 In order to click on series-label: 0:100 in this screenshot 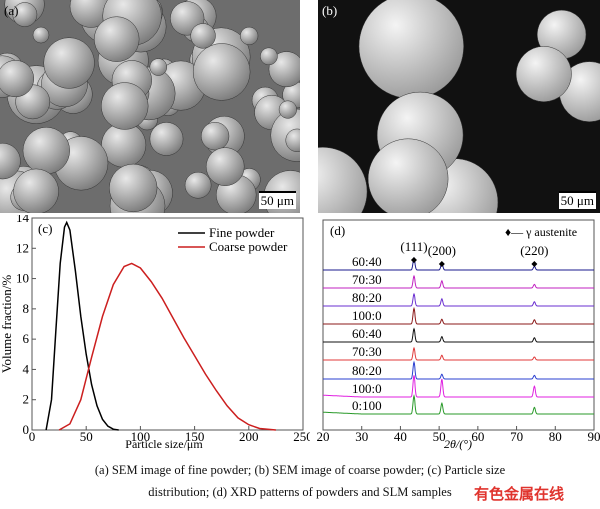, I will do `click(367, 405)`.